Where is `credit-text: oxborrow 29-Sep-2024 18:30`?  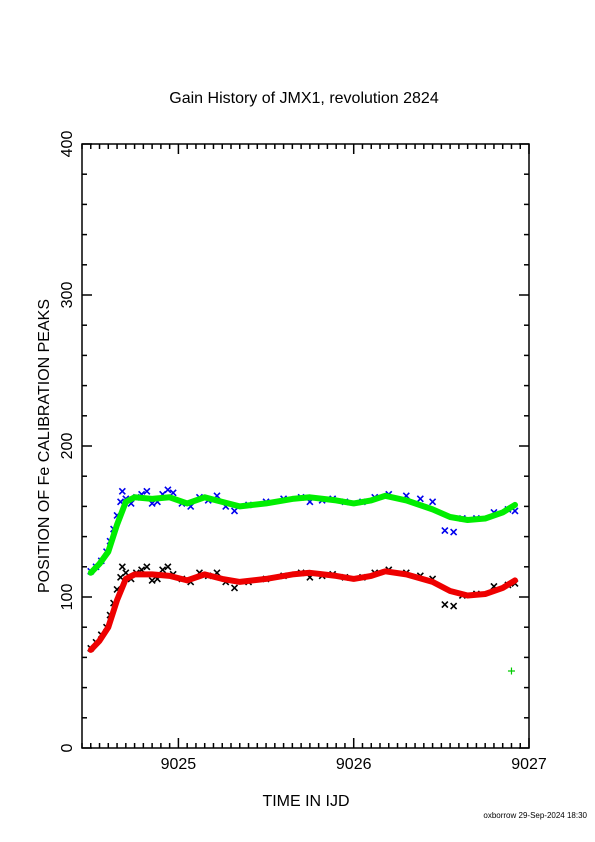 credit-text: oxborrow 29-Sep-2024 18:30 is located at coordinates (535, 815).